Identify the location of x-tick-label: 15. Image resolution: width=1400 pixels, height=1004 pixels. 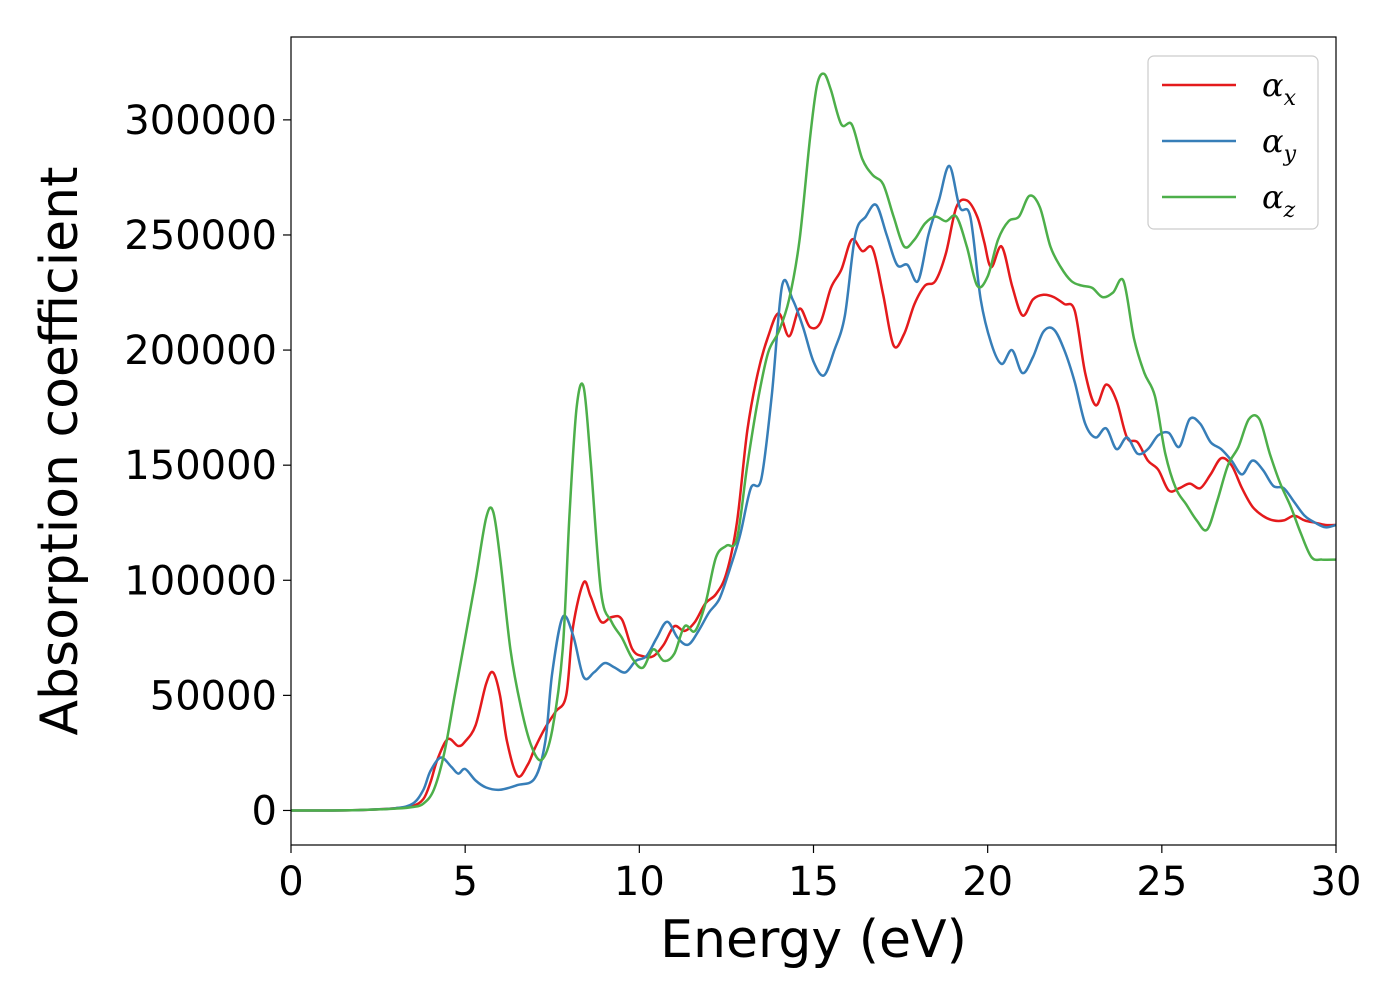
(813, 882).